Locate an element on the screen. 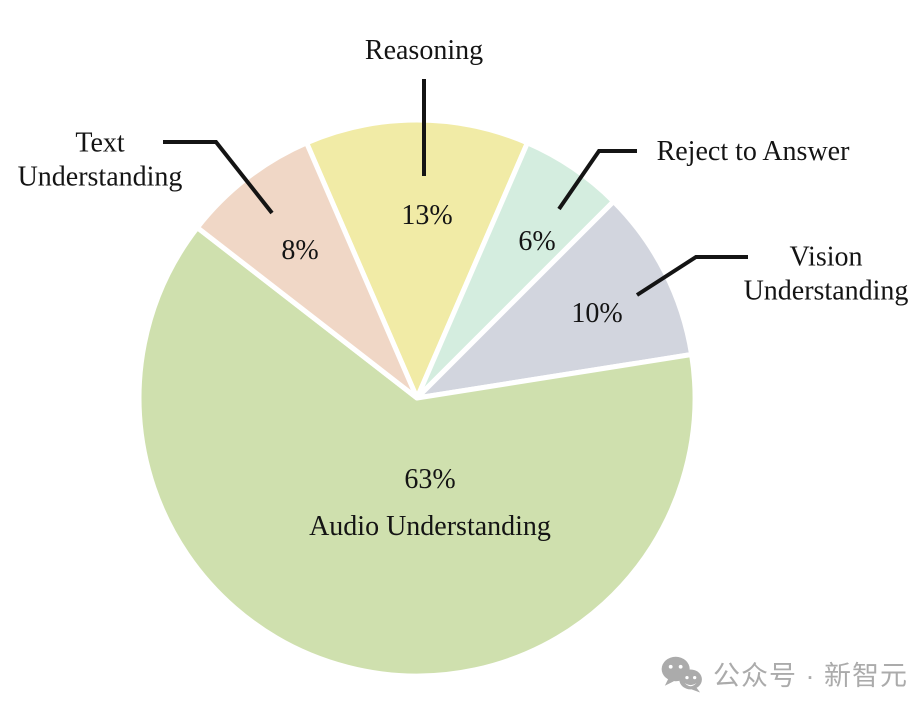 The width and height of the screenshot is (918, 708). label-audio-understanding: Audio Understanding is located at coordinates (430, 527).